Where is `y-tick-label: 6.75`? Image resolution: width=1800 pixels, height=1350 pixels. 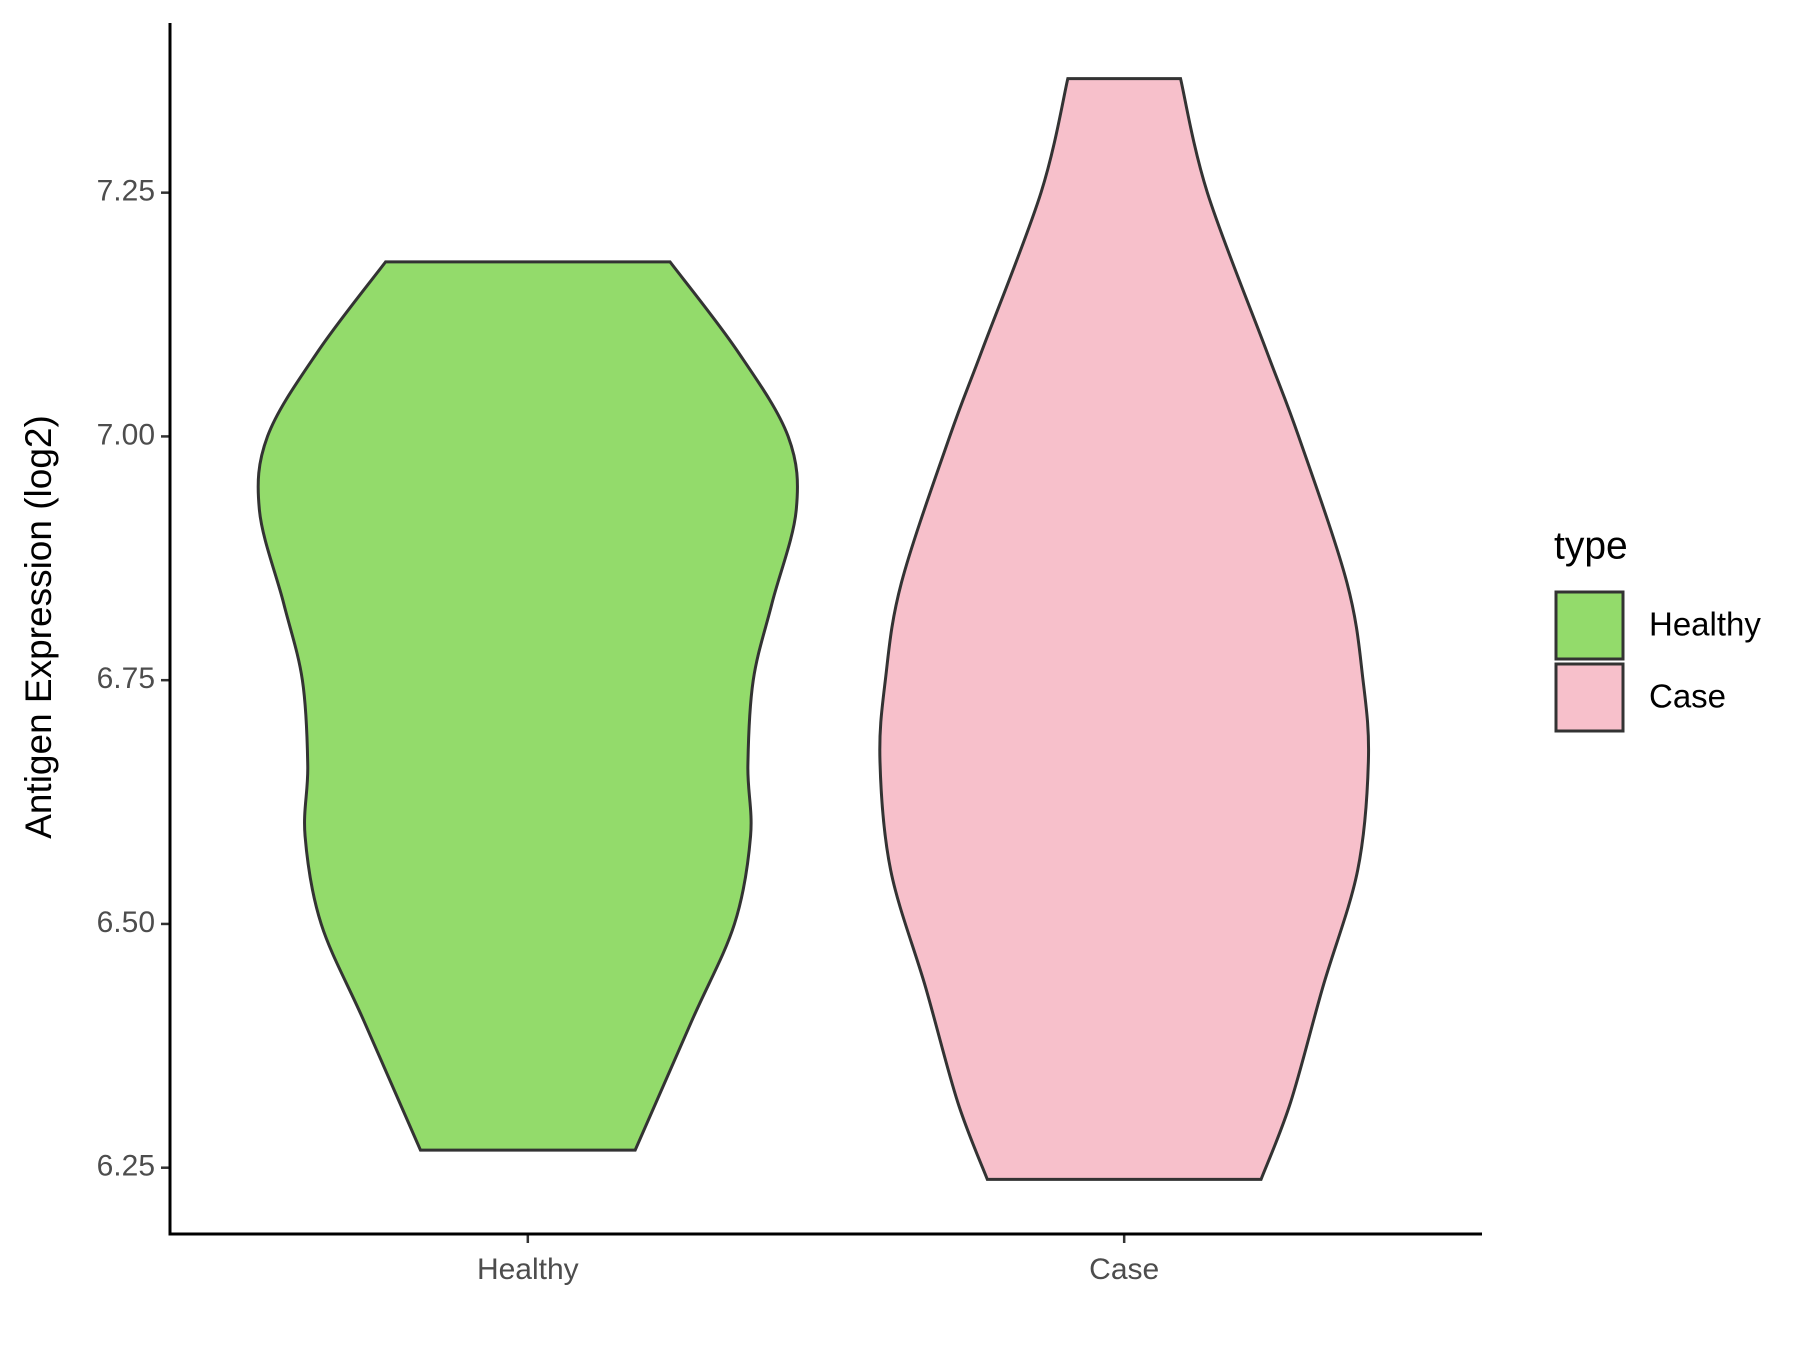 y-tick-label: 6.75 is located at coordinates (126, 678).